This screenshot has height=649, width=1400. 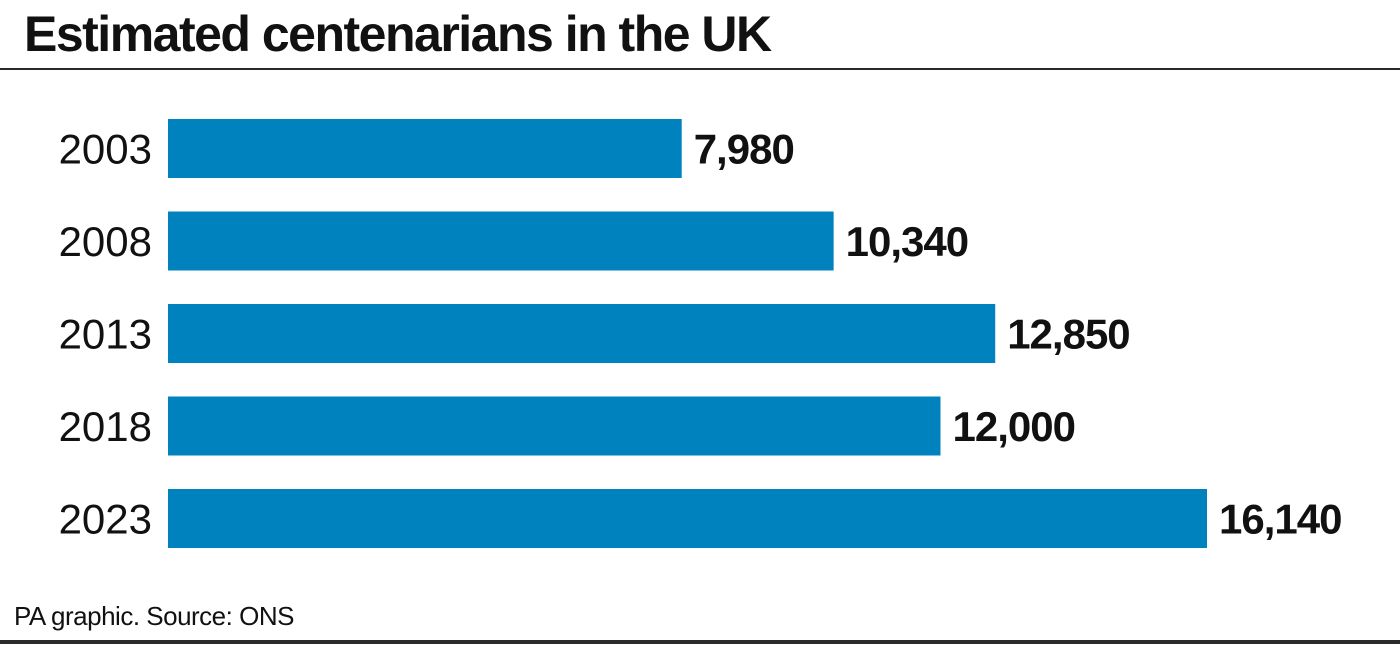 I want to click on bottom-divider, so click(x=700, y=642).